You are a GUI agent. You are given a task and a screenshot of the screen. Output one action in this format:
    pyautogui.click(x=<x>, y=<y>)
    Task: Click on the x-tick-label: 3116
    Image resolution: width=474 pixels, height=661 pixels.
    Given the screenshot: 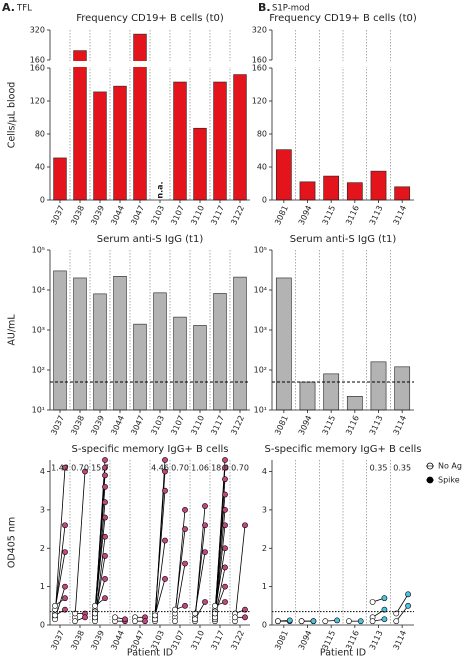 What is the action you would take?
    pyautogui.click(x=352, y=215)
    